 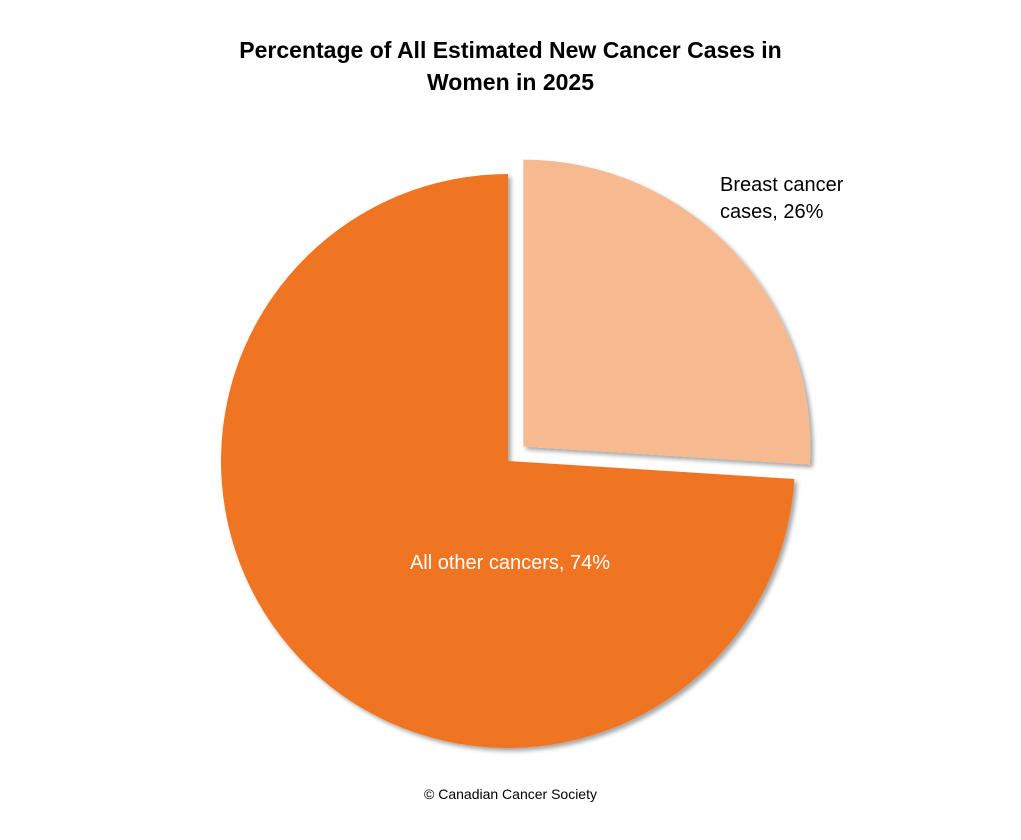 I want to click on pie-slice, so click(x=667, y=312).